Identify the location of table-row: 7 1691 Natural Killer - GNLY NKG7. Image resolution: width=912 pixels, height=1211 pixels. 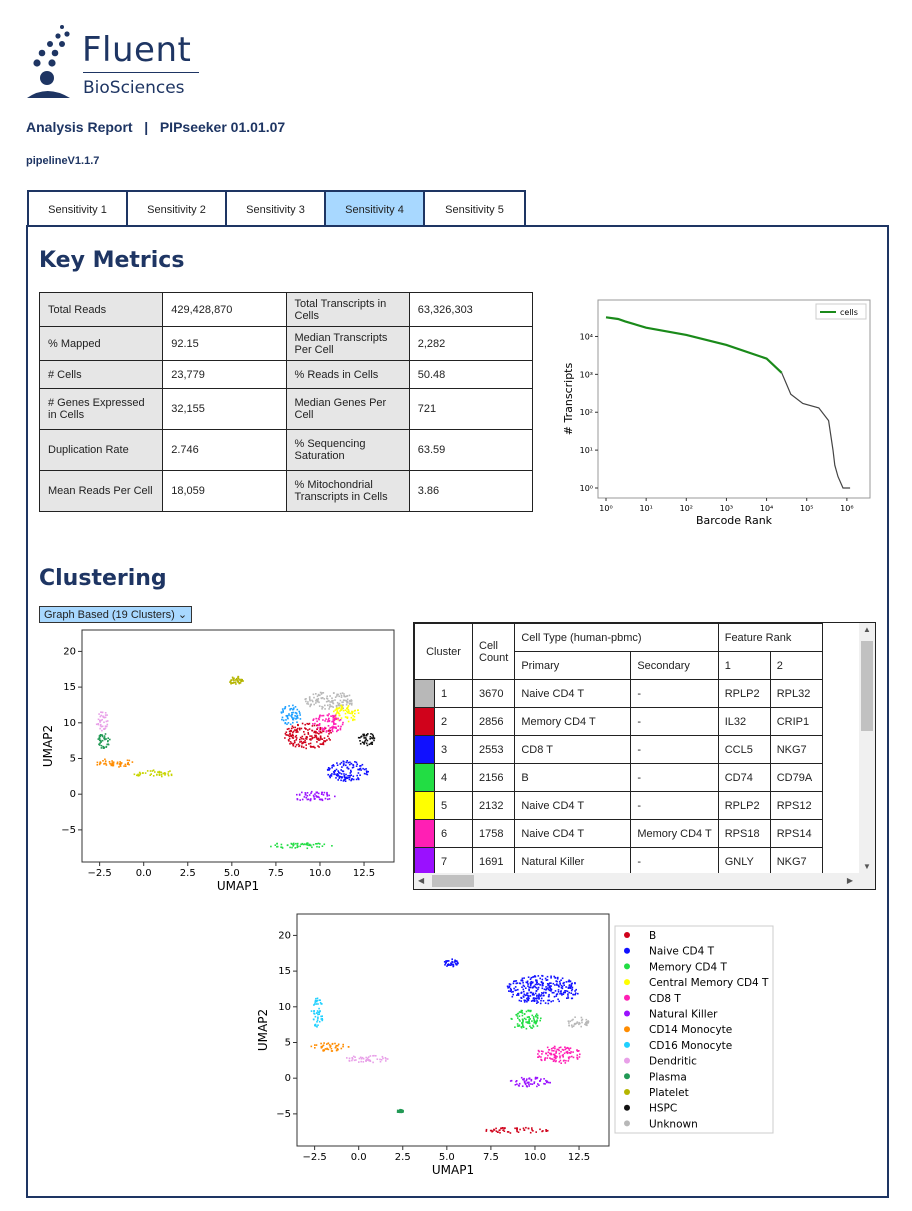
(618, 861).